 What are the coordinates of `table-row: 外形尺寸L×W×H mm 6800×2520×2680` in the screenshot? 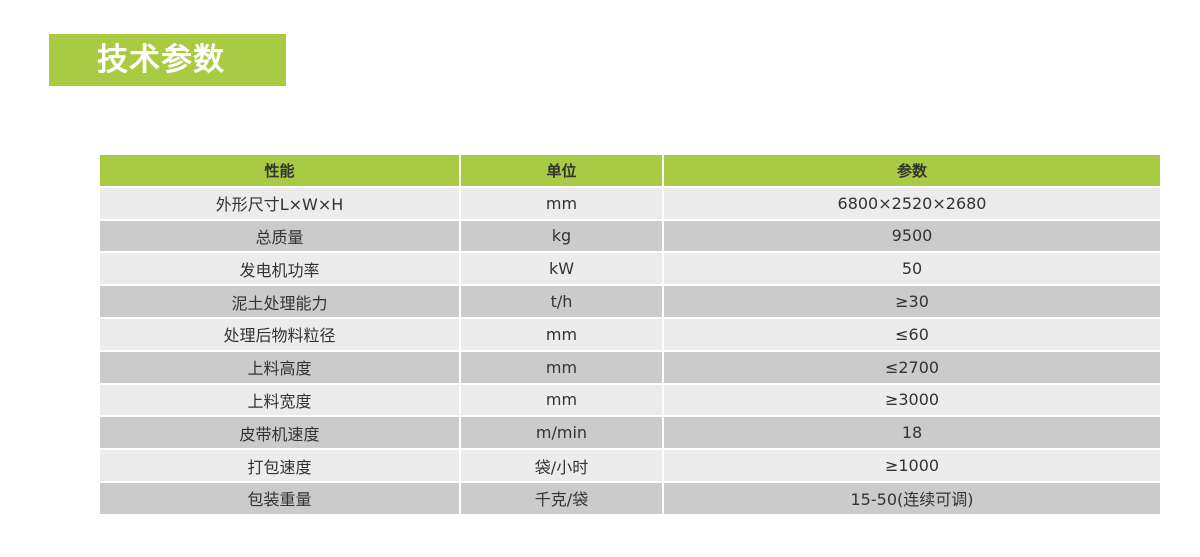 It's located at (630, 203).